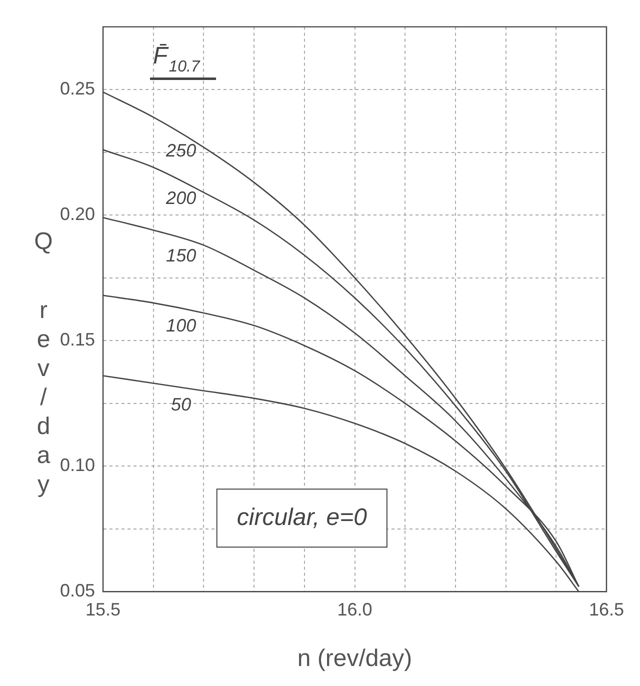 This screenshot has width=640, height=686. Describe the element at coordinates (606, 609) in the screenshot. I see `x-tick-label: 16.5` at that location.